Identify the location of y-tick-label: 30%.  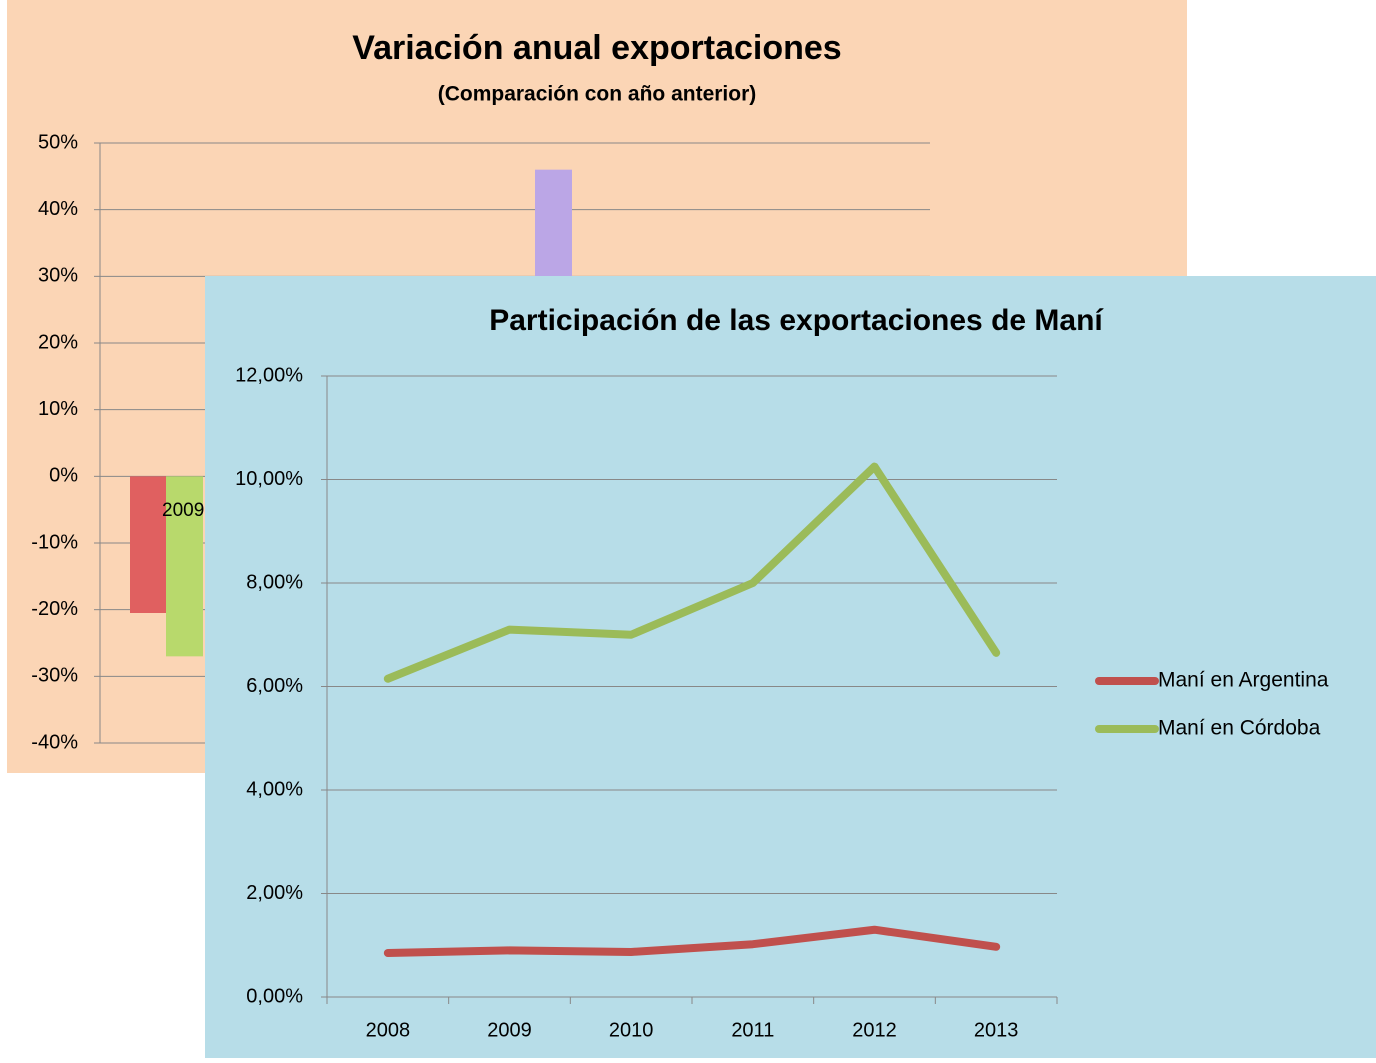
(58, 276).